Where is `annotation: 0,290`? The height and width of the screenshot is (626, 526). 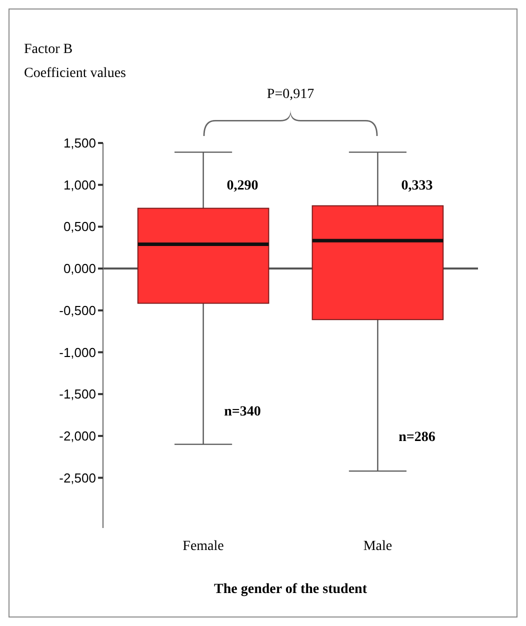 annotation: 0,290 is located at coordinates (242, 186).